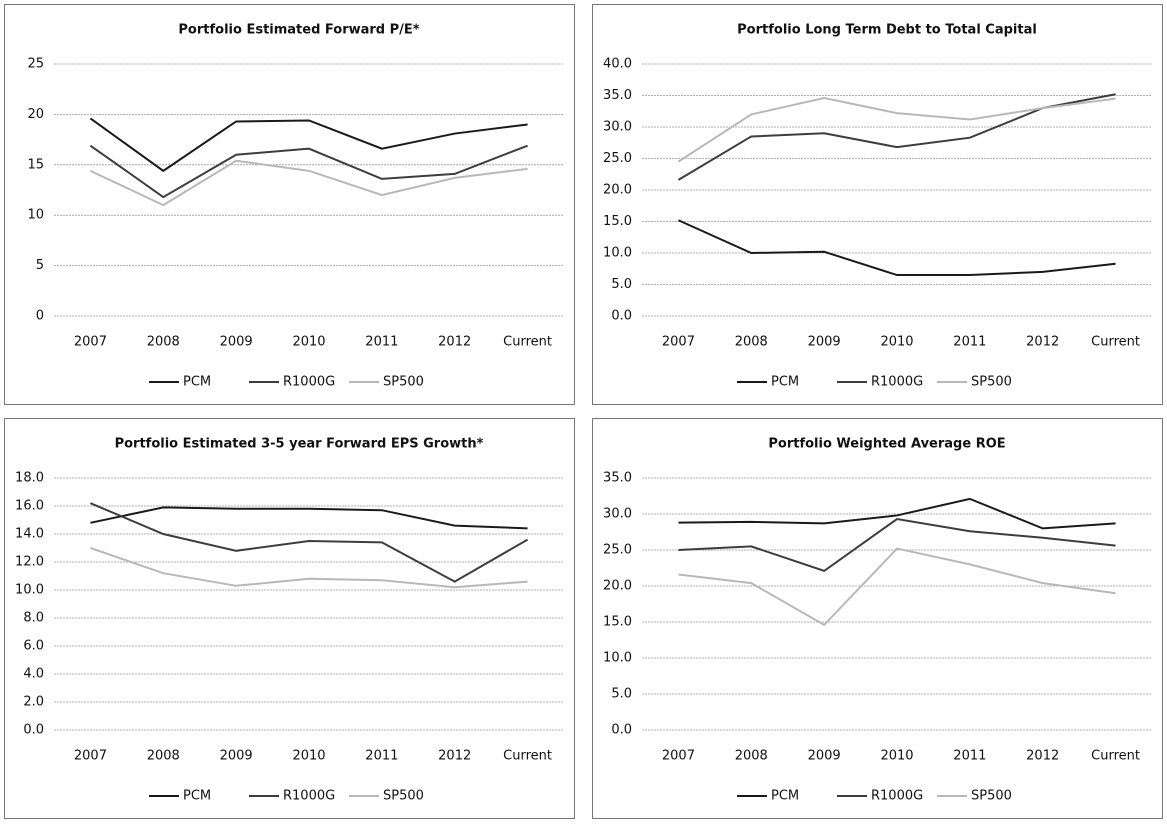  Describe the element at coordinates (35, 215) in the screenshot. I see `y-tick-label: 10` at that location.